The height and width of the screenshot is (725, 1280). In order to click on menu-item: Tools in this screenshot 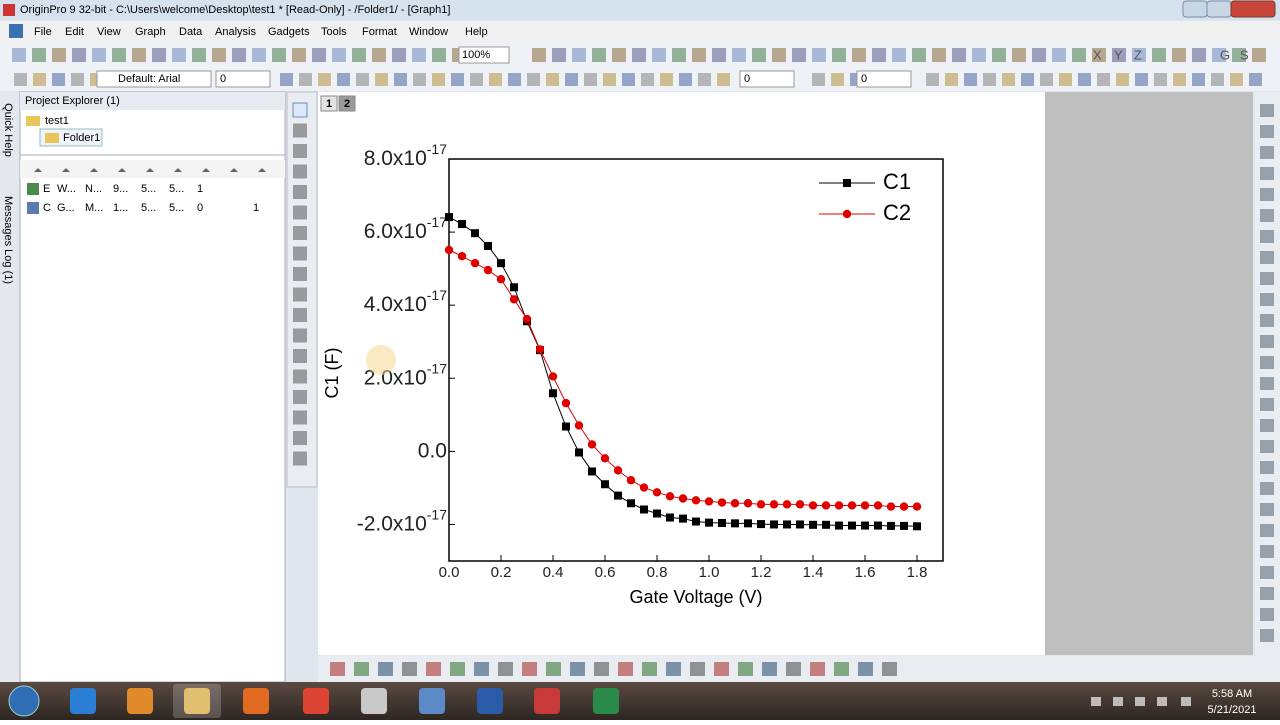, I will do `click(334, 32)`.